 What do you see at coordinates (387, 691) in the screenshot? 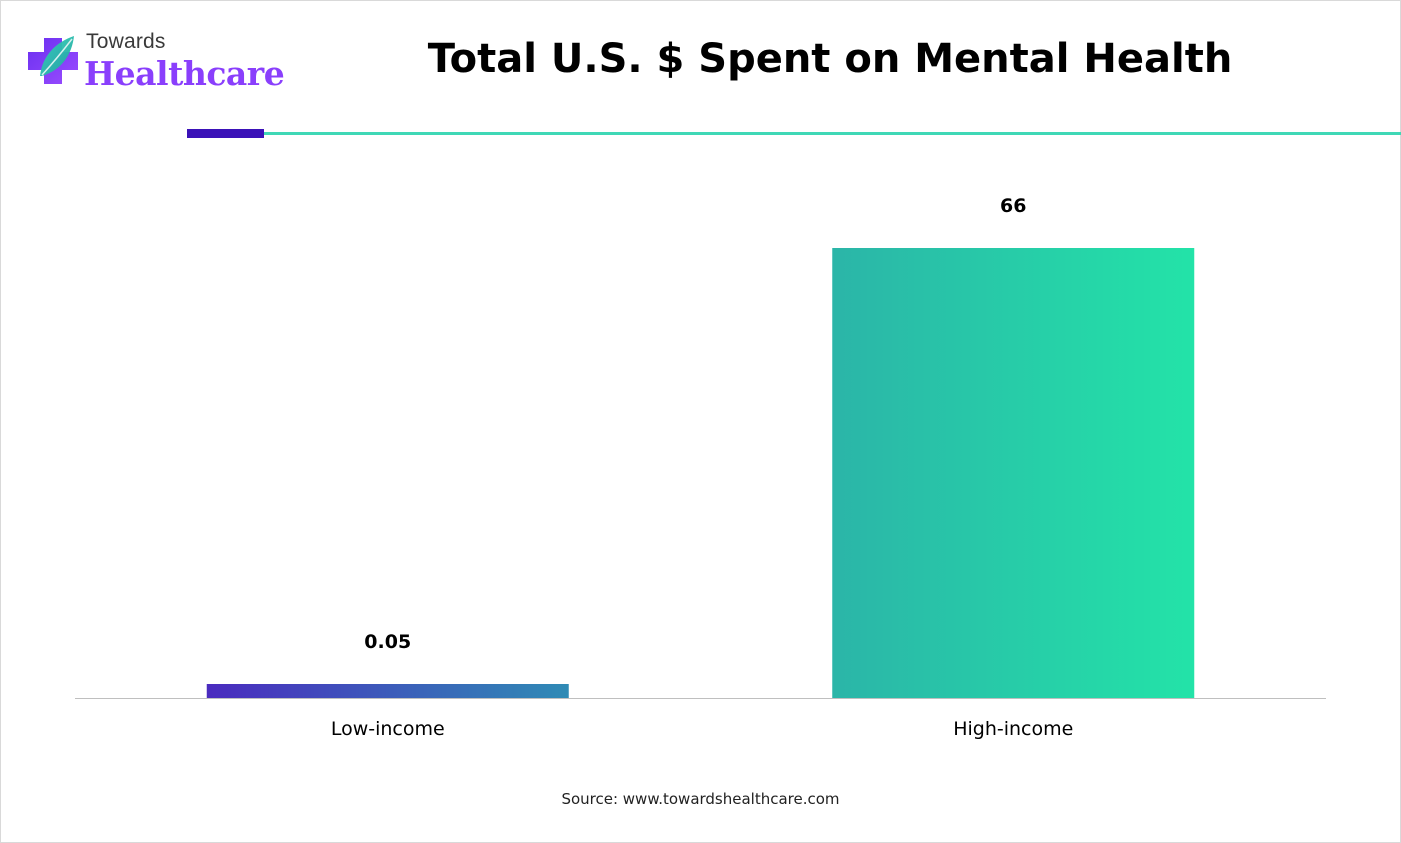
I see `bar-low-income` at bounding box center [387, 691].